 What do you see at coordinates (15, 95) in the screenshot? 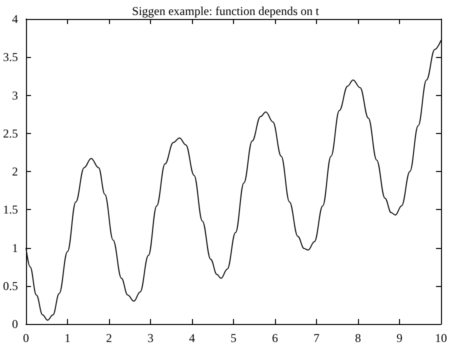
I see `y-tick-label: 3` at bounding box center [15, 95].